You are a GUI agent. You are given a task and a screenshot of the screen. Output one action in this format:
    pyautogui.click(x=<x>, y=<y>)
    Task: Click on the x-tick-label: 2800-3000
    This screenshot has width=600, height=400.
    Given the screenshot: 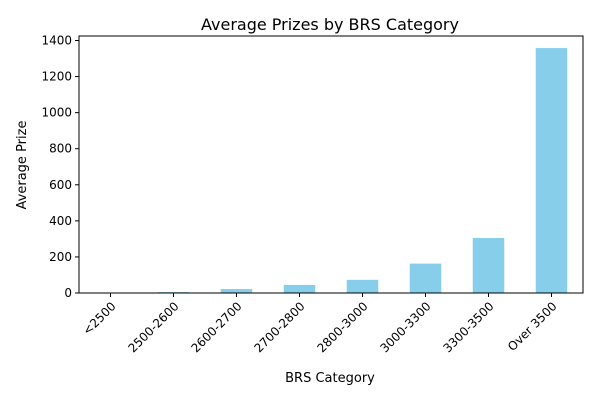 What is the action you would take?
    pyautogui.click(x=342, y=327)
    